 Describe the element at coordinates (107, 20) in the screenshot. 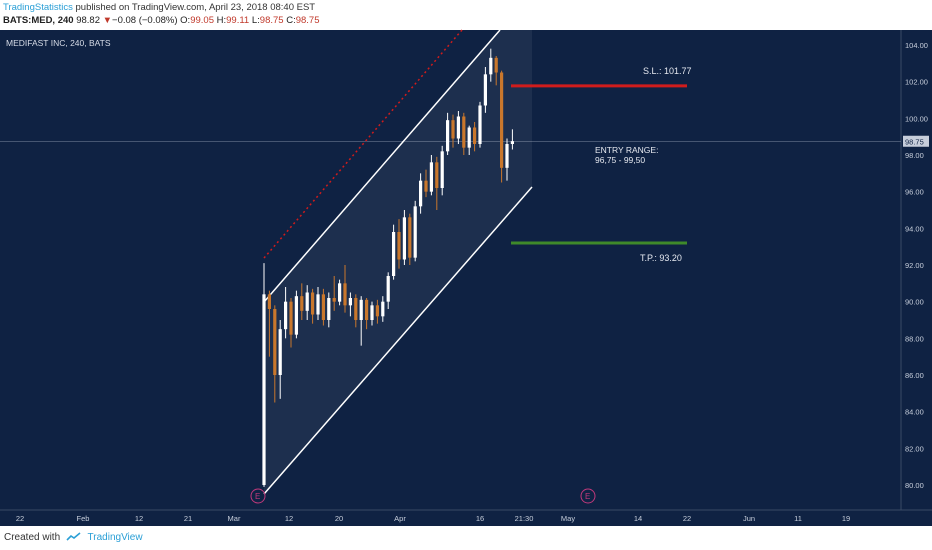

I see `change-down-icon: ▼` at that location.